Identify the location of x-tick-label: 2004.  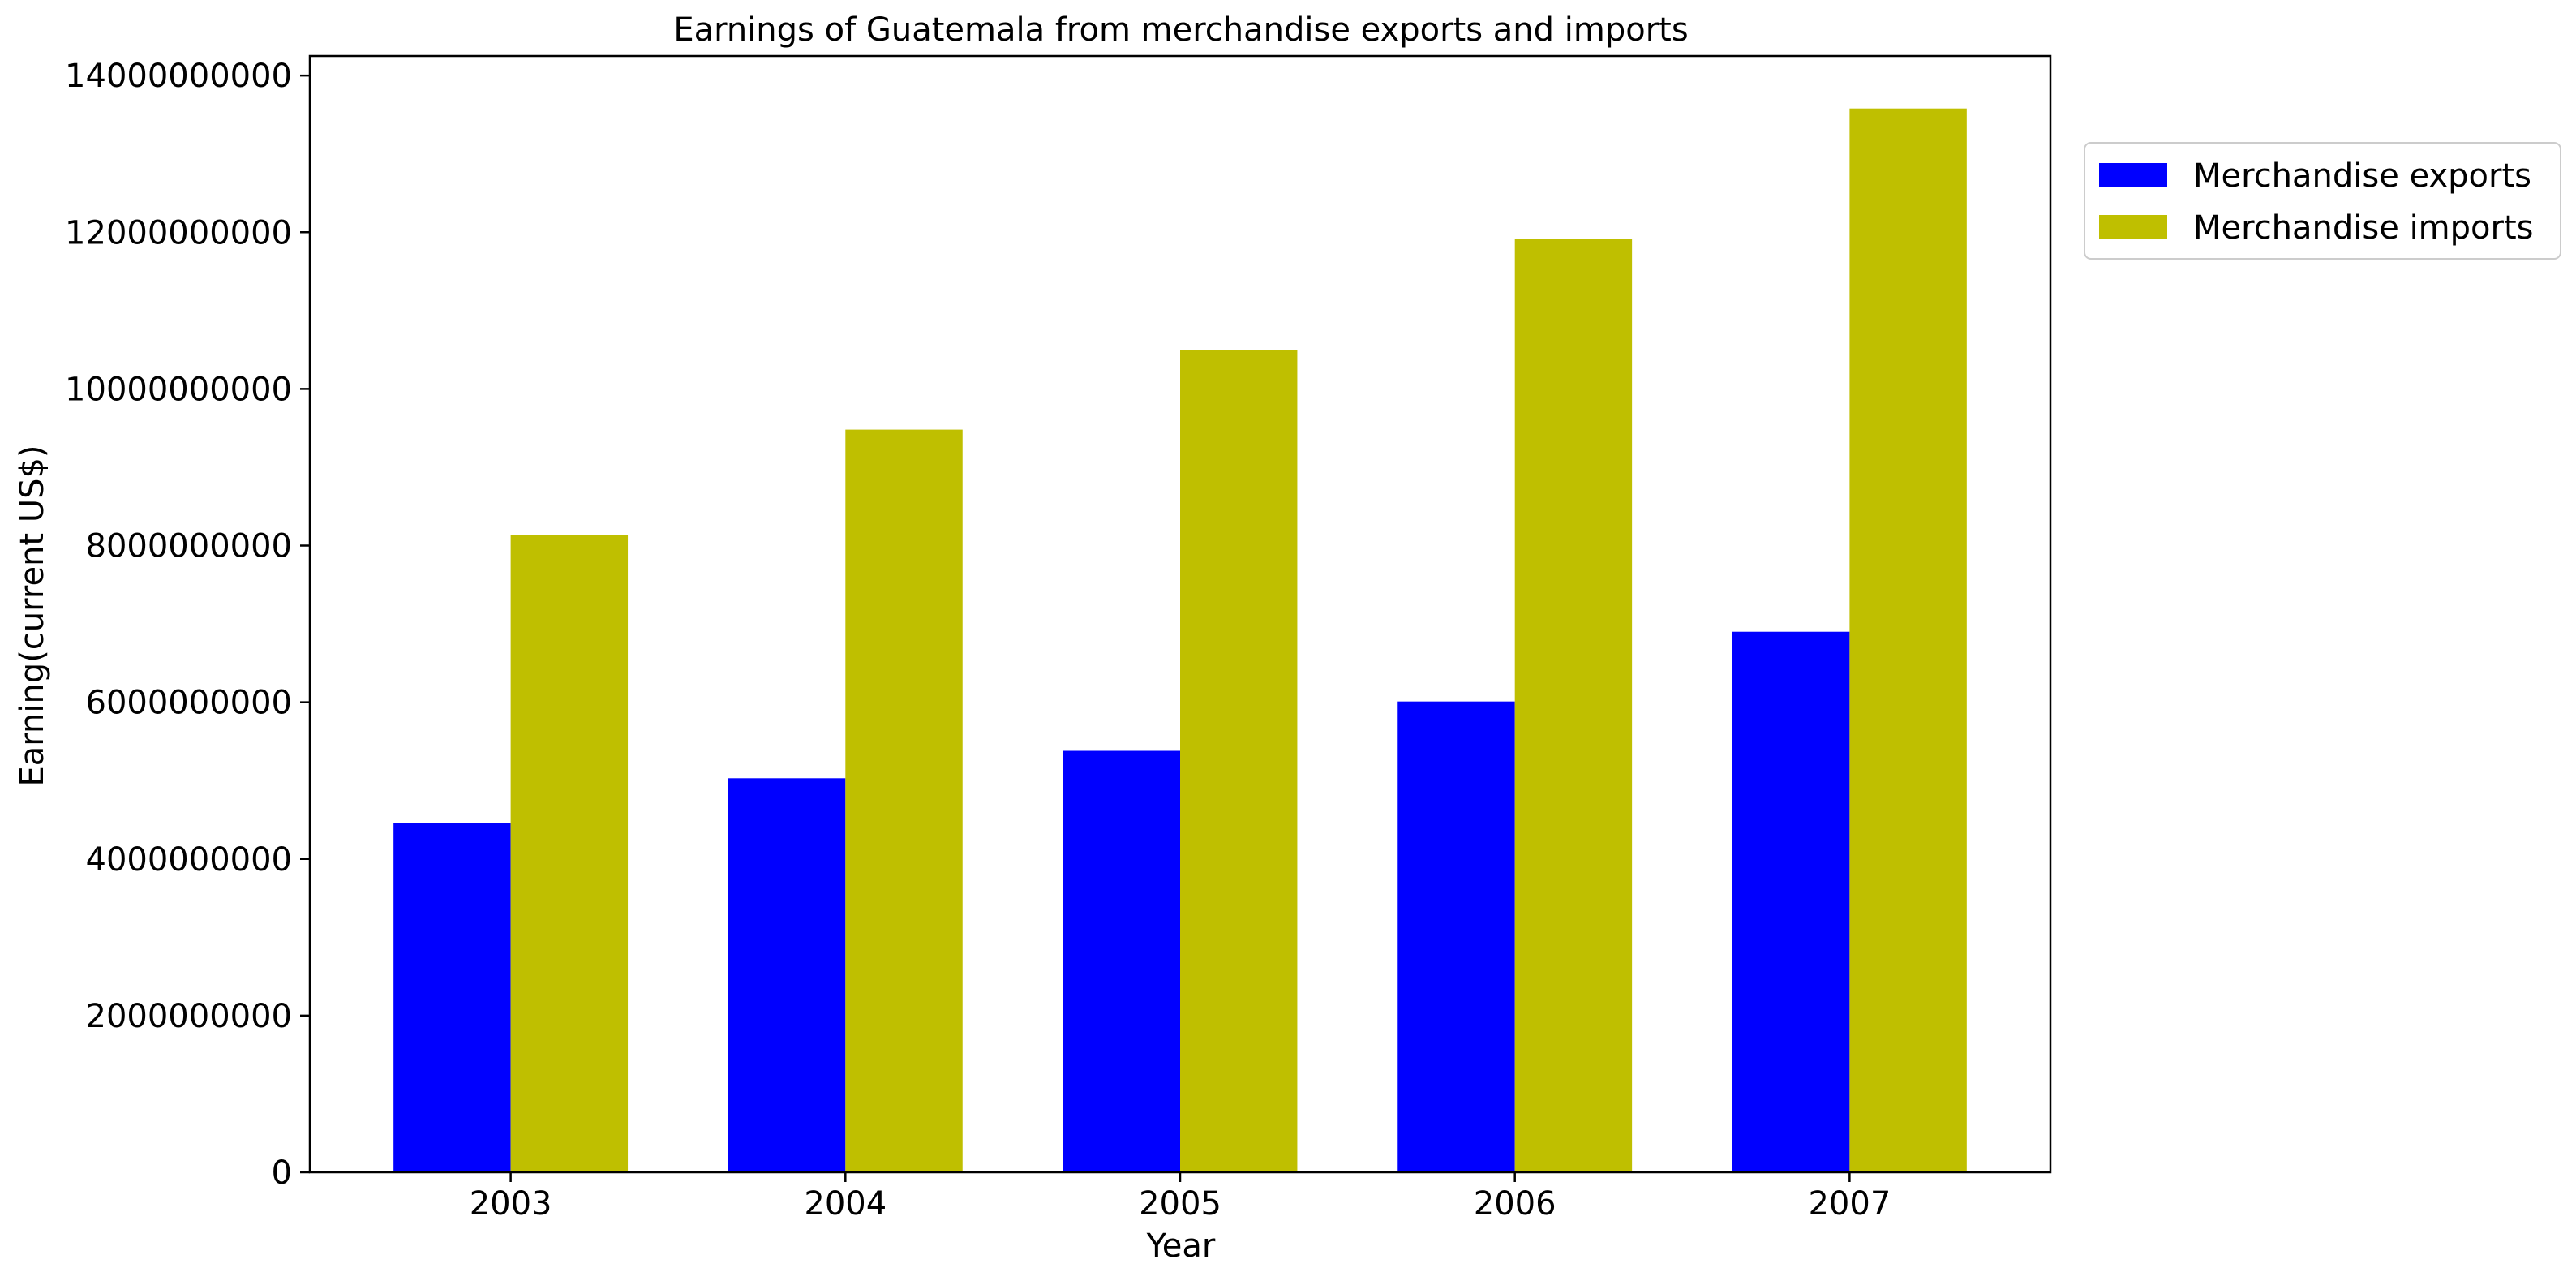
(845, 1204).